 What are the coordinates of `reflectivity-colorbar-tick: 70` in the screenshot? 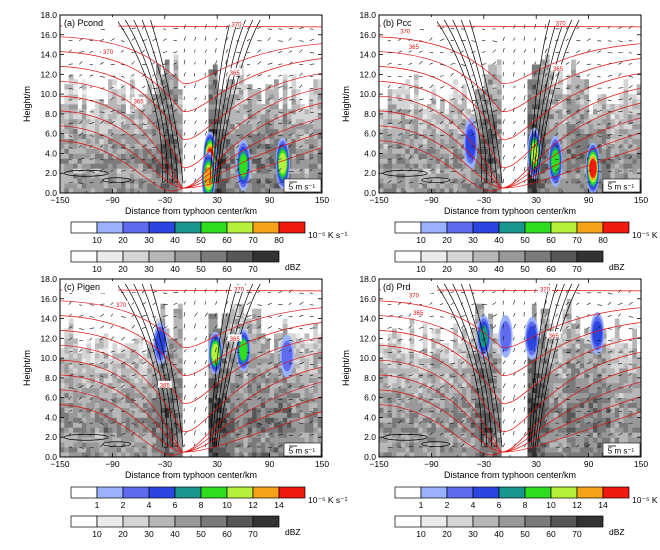 It's located at (253, 534).